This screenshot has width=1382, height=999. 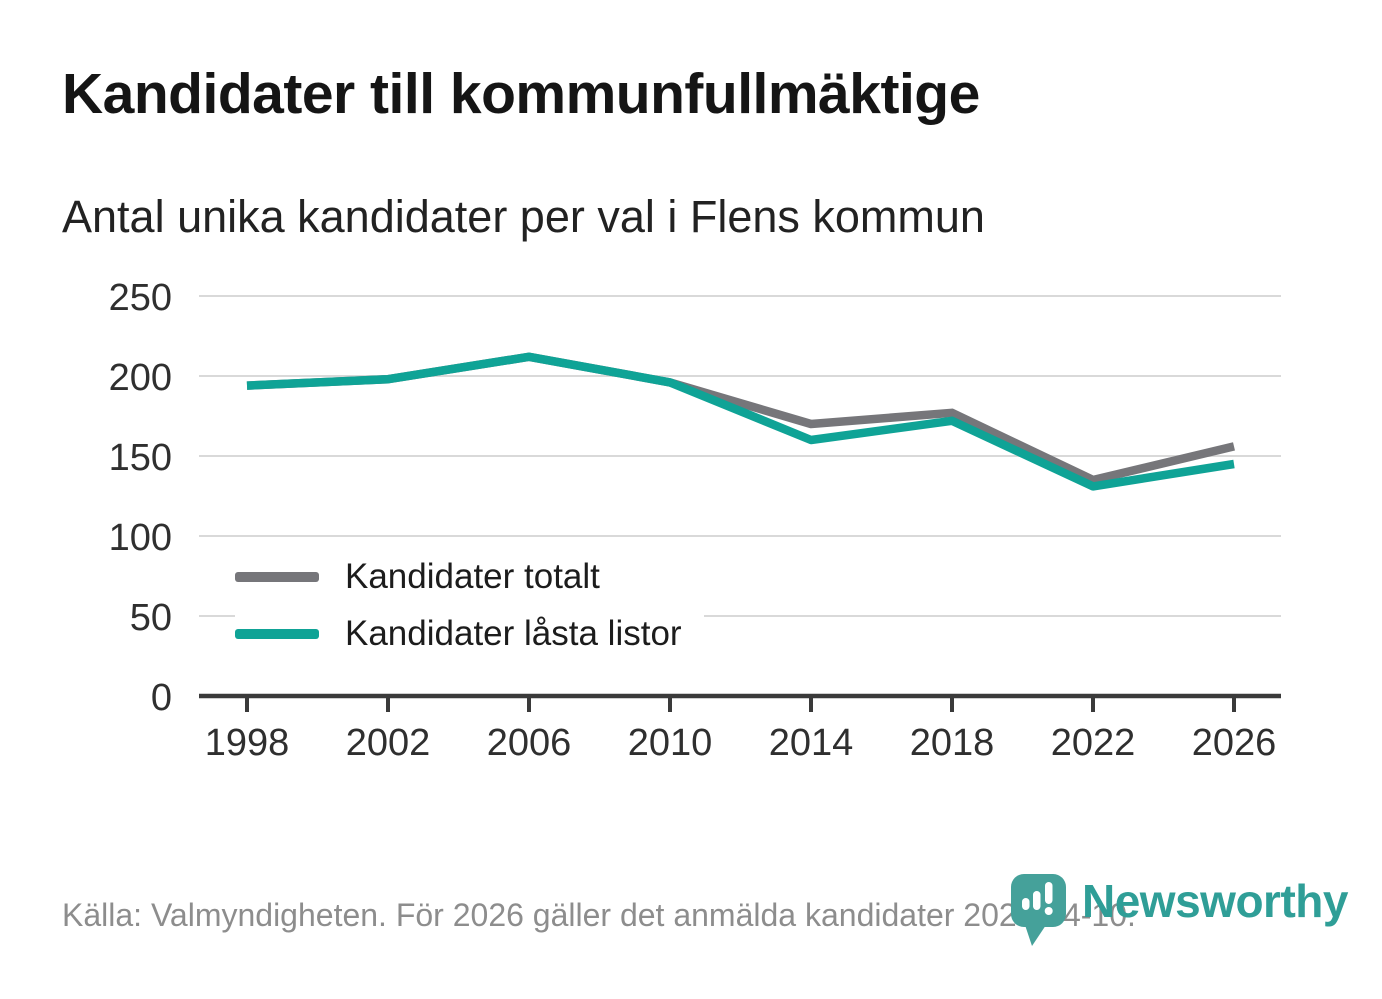 What do you see at coordinates (529, 743) in the screenshot?
I see `x-tick-label: 2006` at bounding box center [529, 743].